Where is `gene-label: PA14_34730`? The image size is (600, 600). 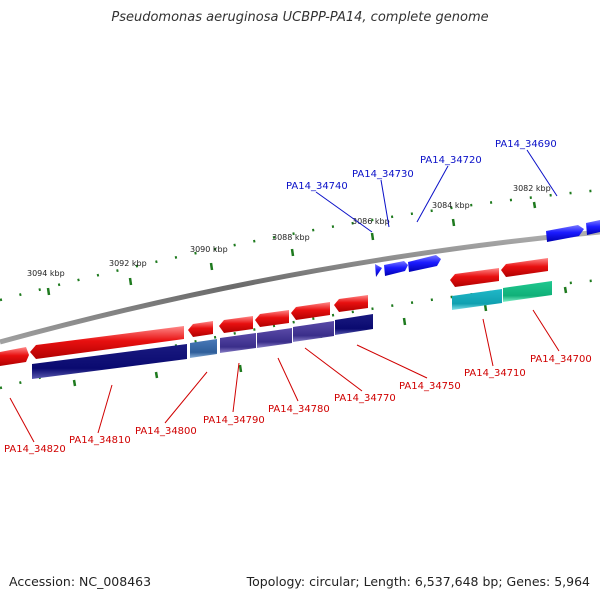
gene-label: PA14_34730 is located at coordinates (383, 174).